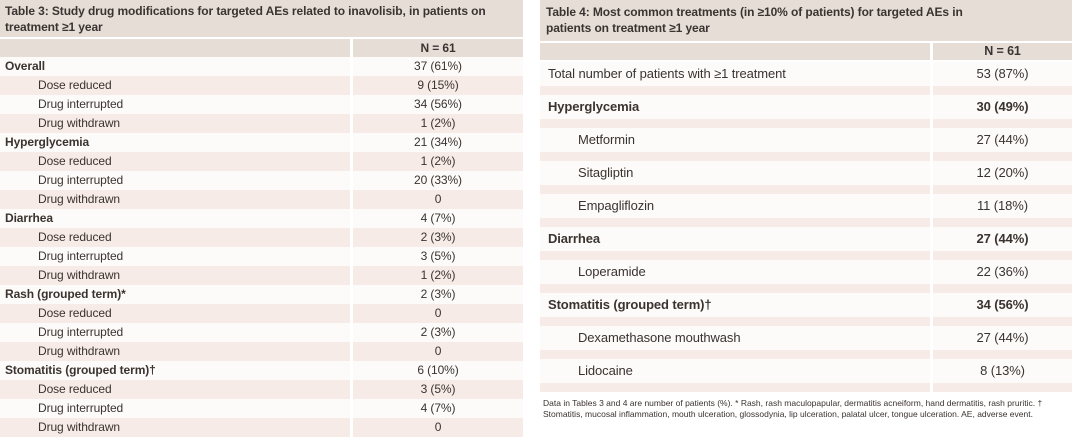  I want to click on table-row: Drug interrupted 34 (56%), so click(261, 104).